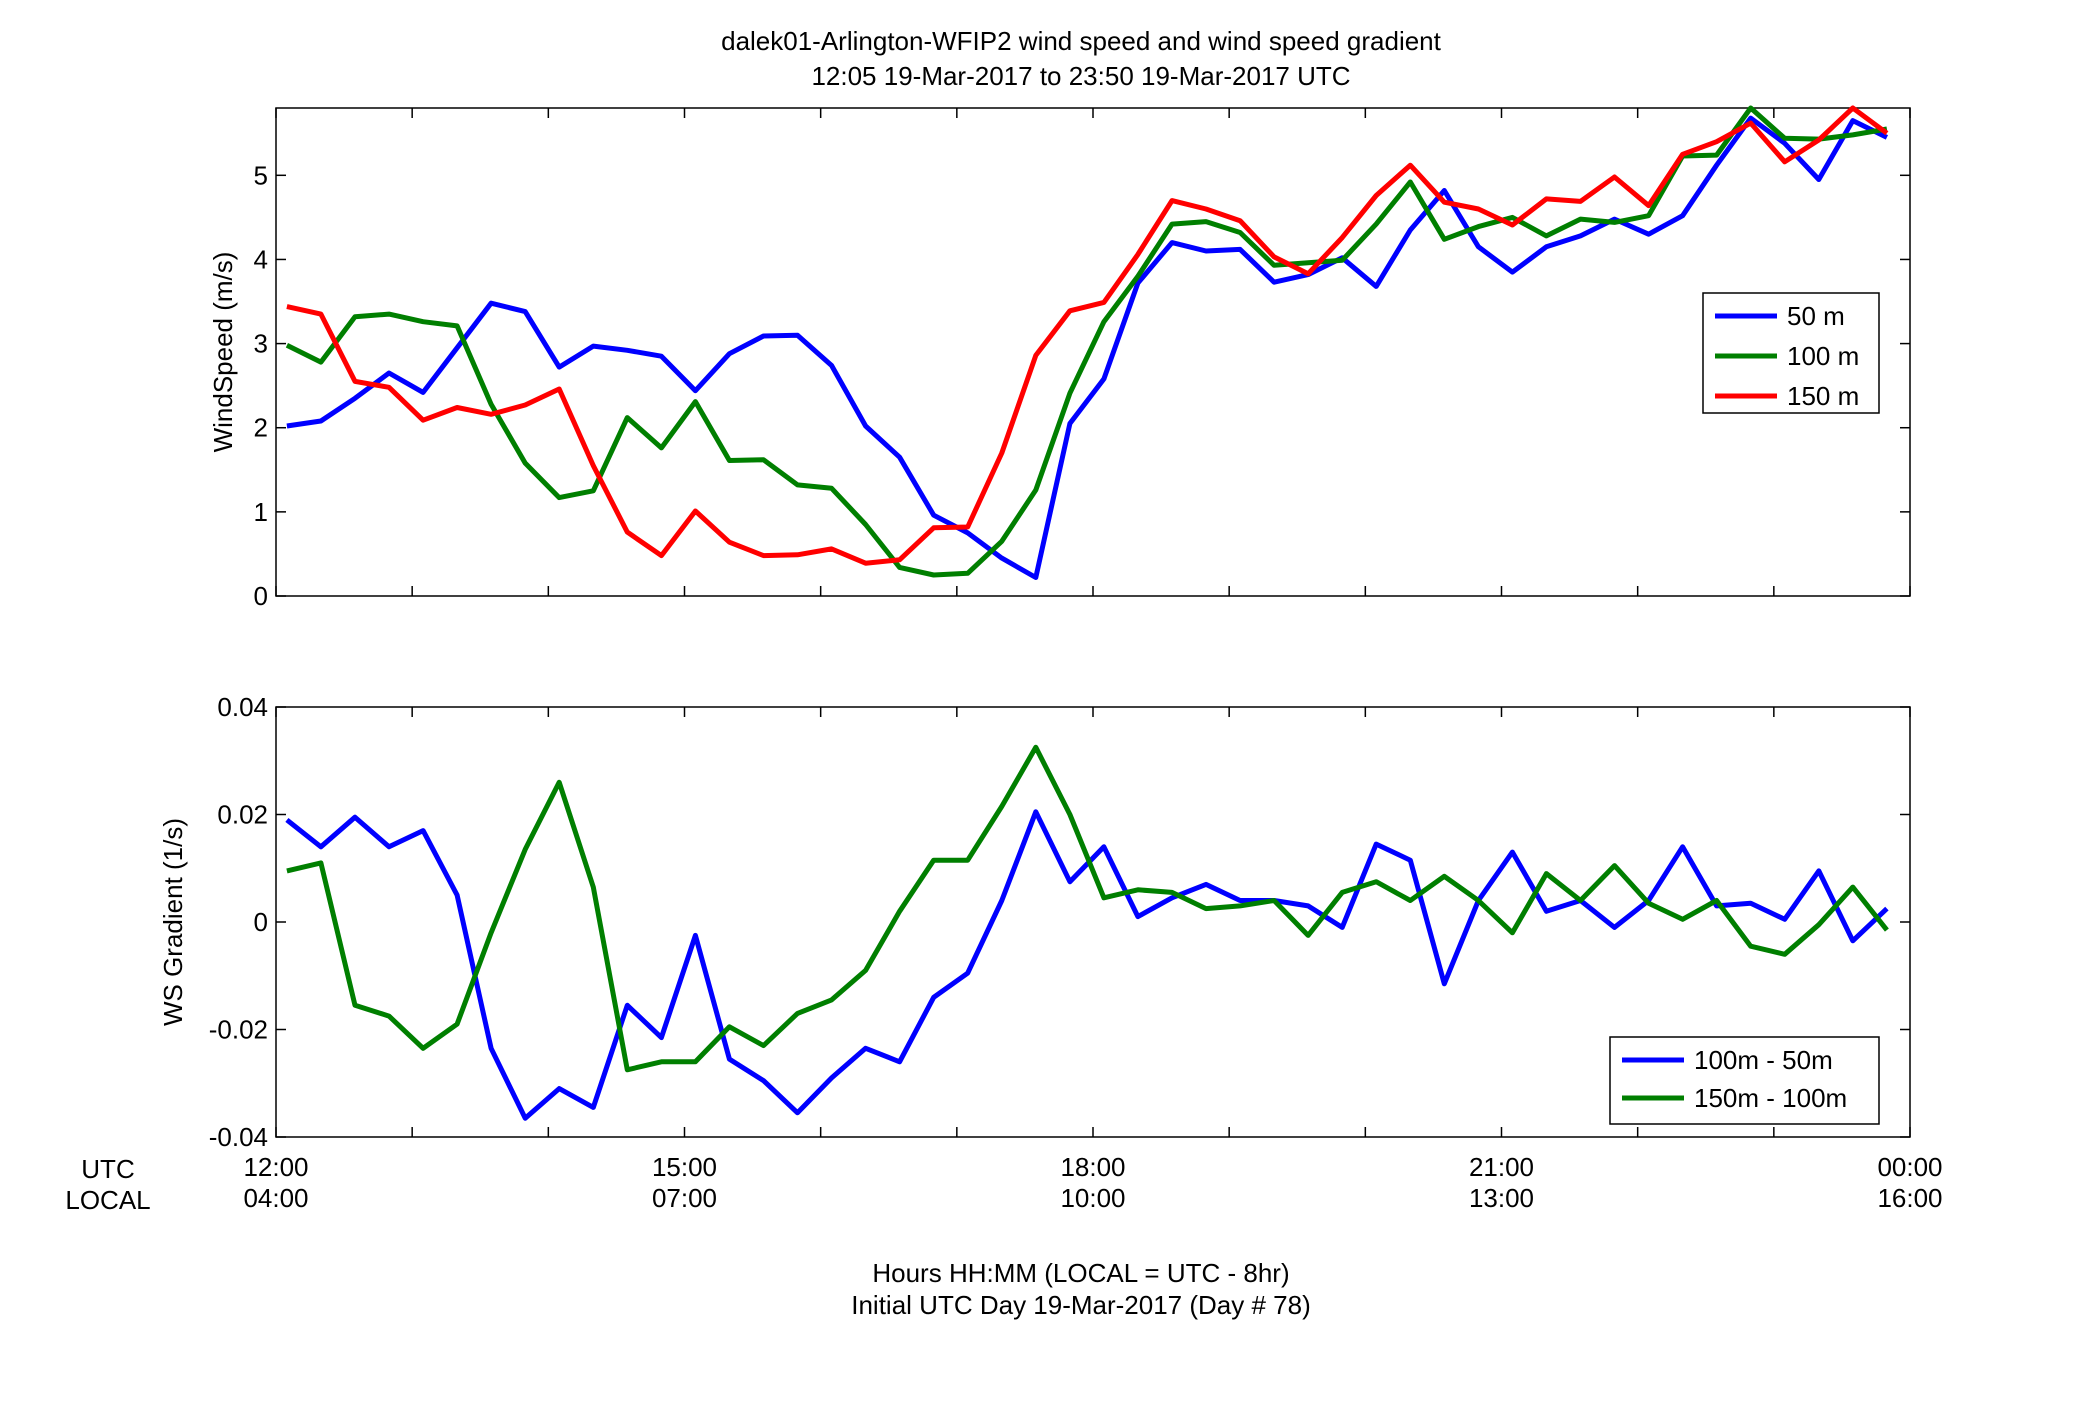 The image size is (2098, 1425). Describe the element at coordinates (1909, 1167) in the screenshot. I see `x-tick-label-utc: 00:00` at that location.